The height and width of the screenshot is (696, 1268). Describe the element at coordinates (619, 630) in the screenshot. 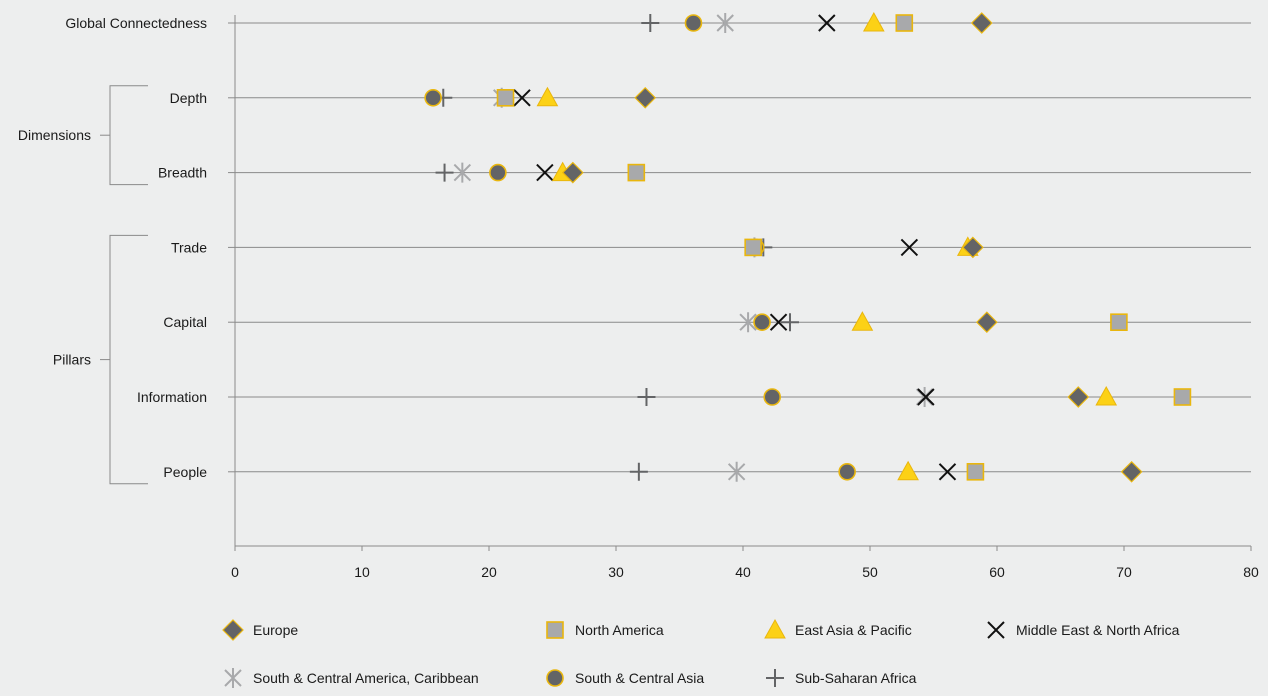

I see `legend-label: North America` at that location.